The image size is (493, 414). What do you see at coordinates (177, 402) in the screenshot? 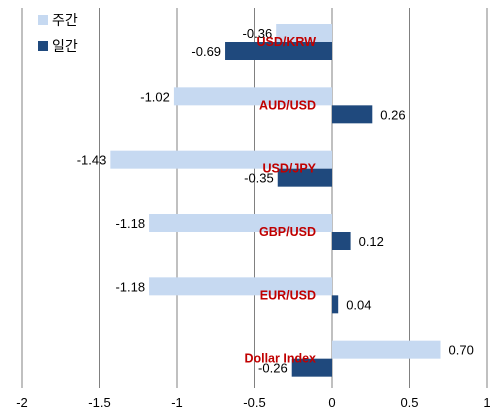
I see `x-tick-label: -1` at bounding box center [177, 402].